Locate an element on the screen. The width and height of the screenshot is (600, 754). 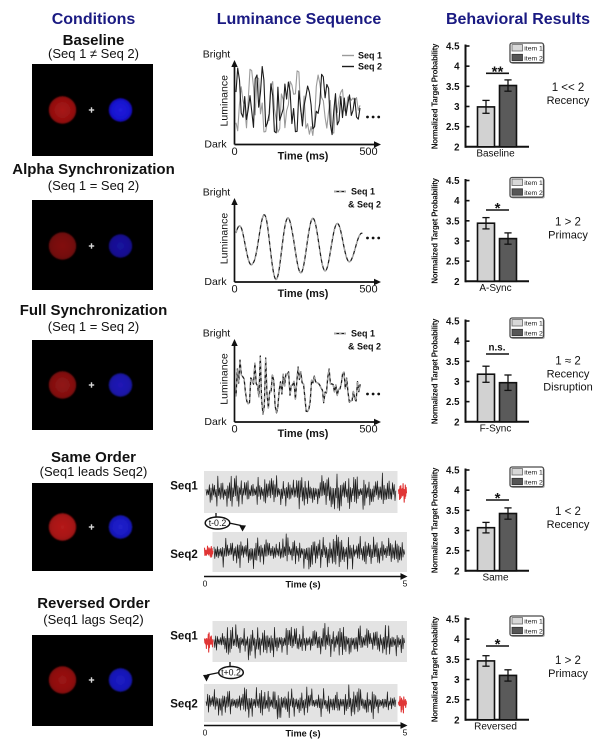
svg-text: t+0.2 is located at coordinates (231, 673).